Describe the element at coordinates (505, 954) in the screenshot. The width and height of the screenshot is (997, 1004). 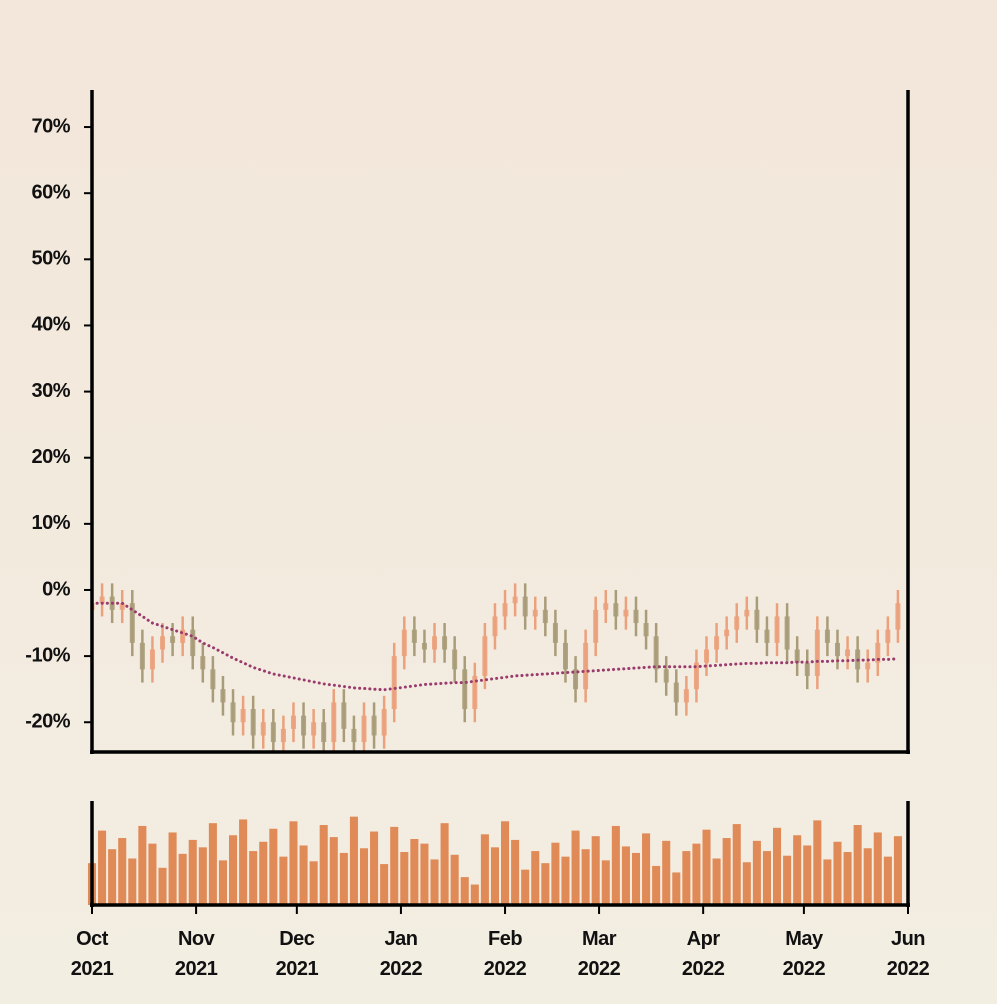
I see `x-tick-label: Feb 2022` at that location.